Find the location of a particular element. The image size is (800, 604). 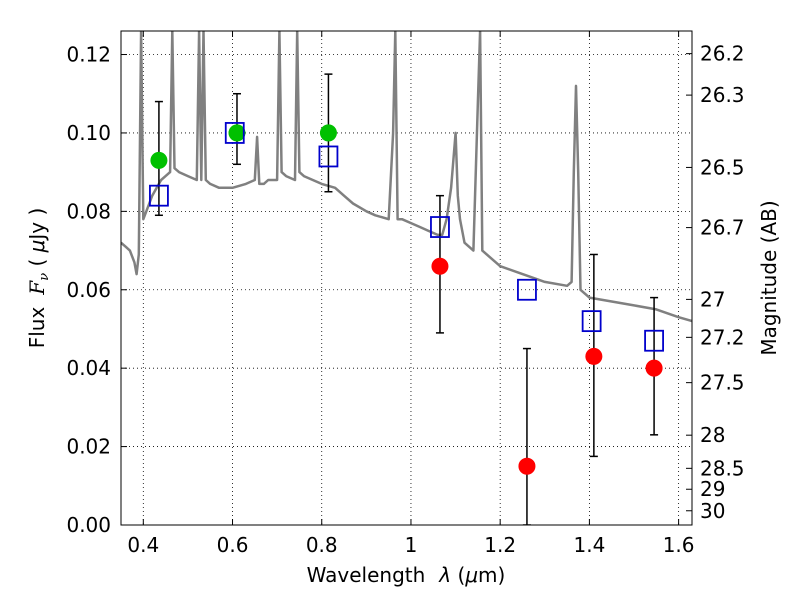

y2-tick-label: 28.5 is located at coordinates (722, 468).